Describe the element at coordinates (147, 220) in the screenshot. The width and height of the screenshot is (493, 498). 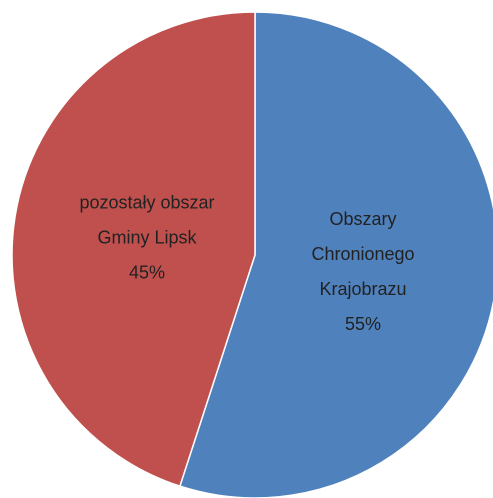
I see `category: pozostały obszar Gminy Lipsk` at that location.